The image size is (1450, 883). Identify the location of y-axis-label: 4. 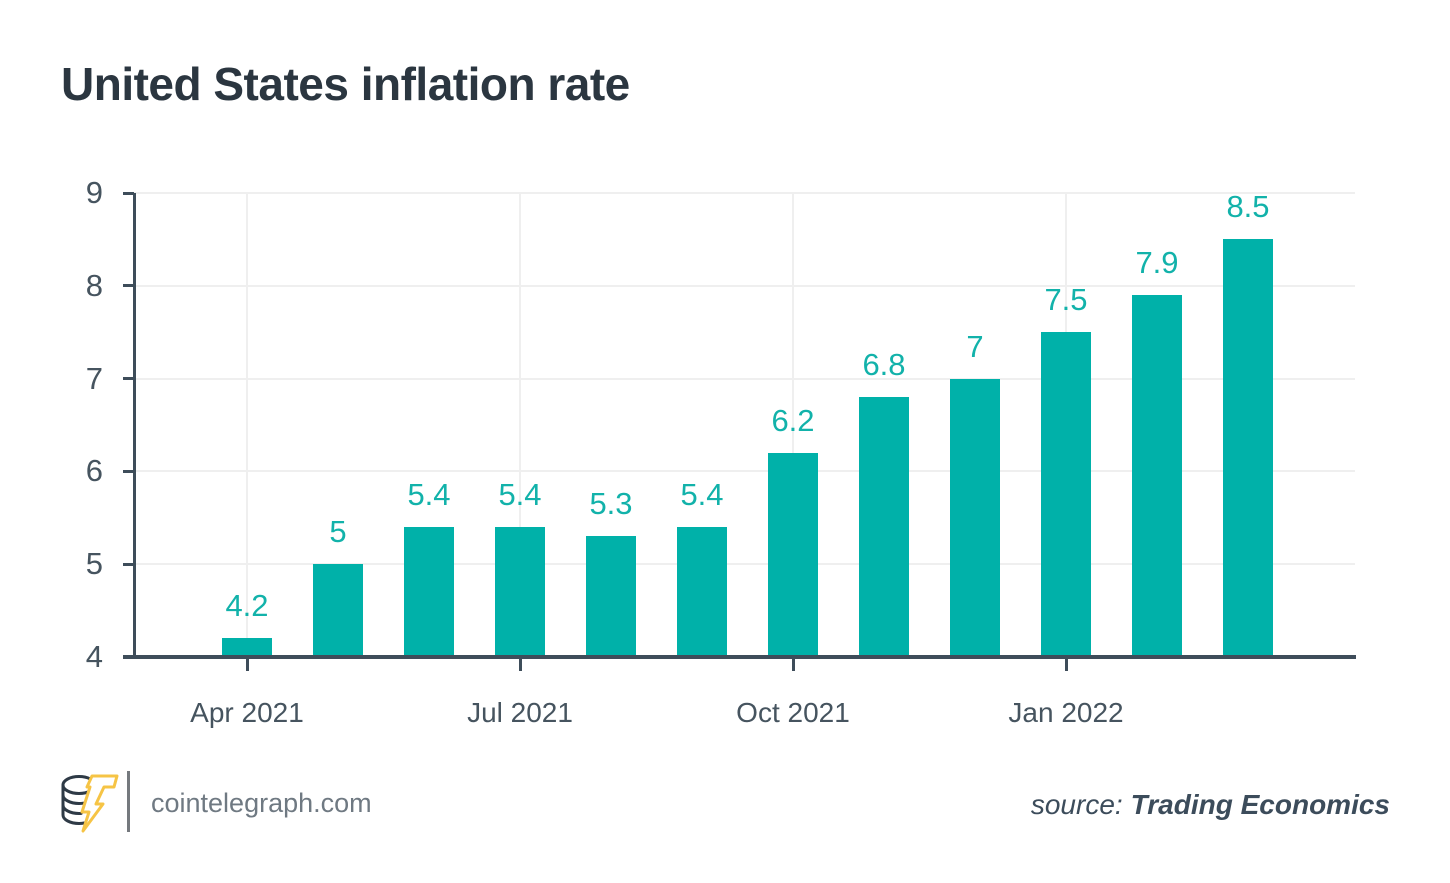
(94, 656).